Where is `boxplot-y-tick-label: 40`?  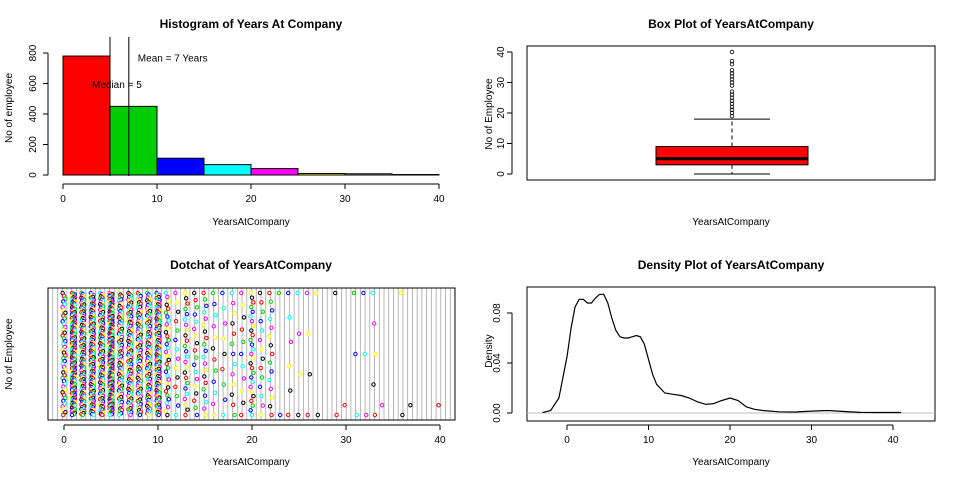
boxplot-y-tick-label: 40 is located at coordinates (501, 52).